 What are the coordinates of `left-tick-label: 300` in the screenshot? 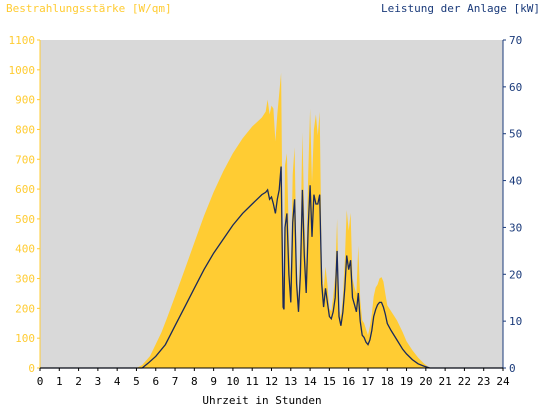 It's located at (25, 279).